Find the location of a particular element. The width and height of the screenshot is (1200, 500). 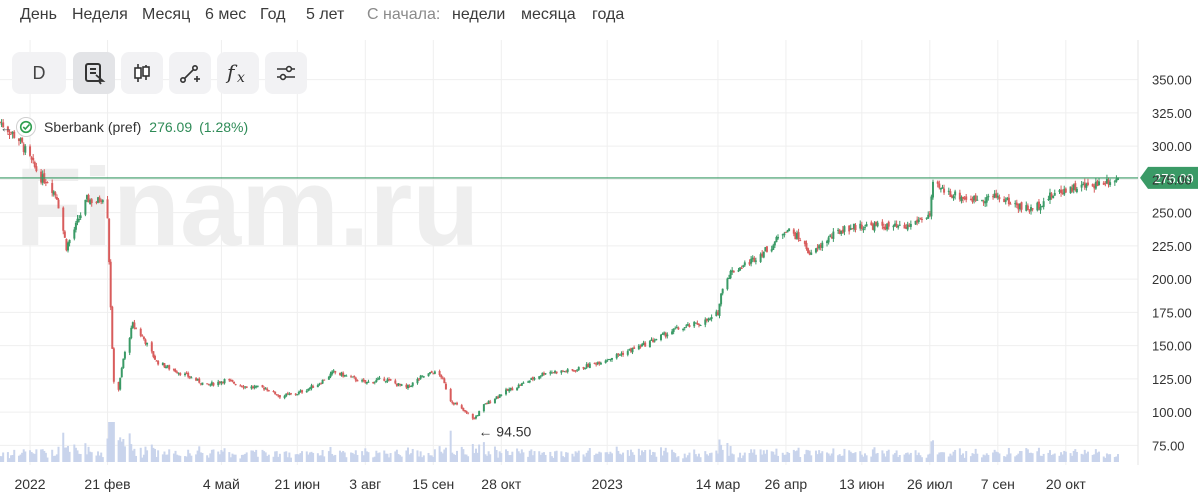

since-week: недели is located at coordinates (479, 14).